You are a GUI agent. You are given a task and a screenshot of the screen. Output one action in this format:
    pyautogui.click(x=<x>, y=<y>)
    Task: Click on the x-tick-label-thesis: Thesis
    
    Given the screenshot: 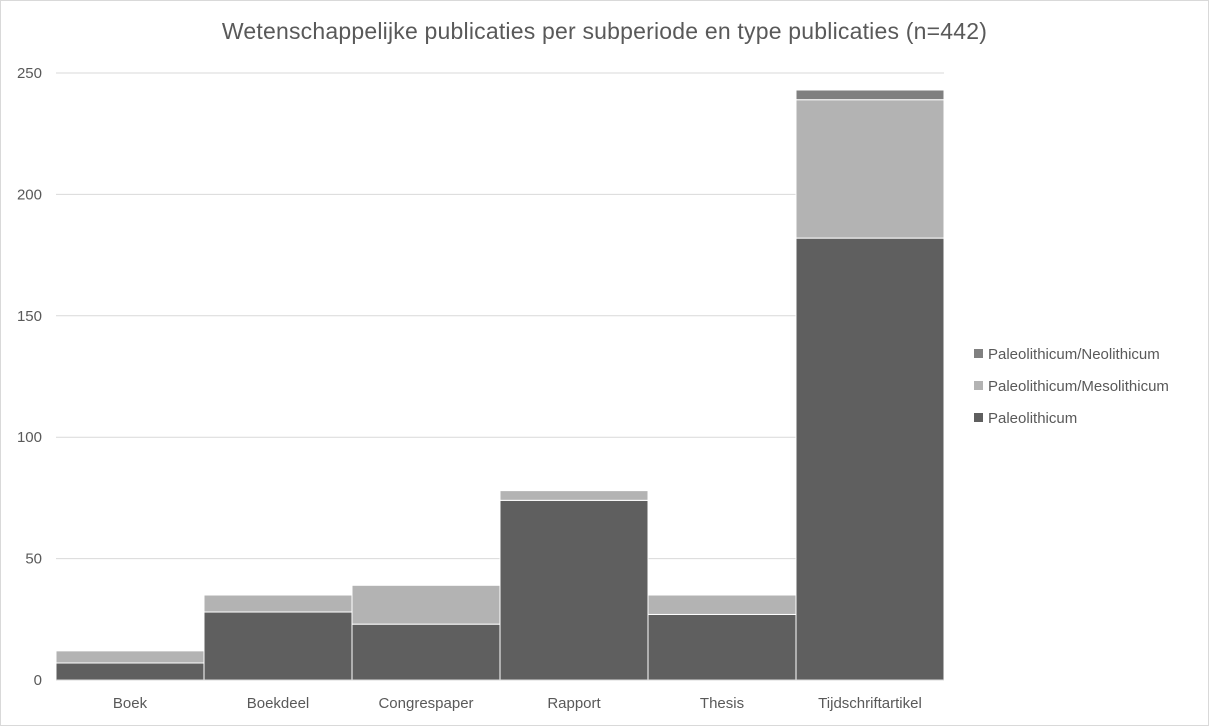 What is the action you would take?
    pyautogui.click(x=722, y=703)
    